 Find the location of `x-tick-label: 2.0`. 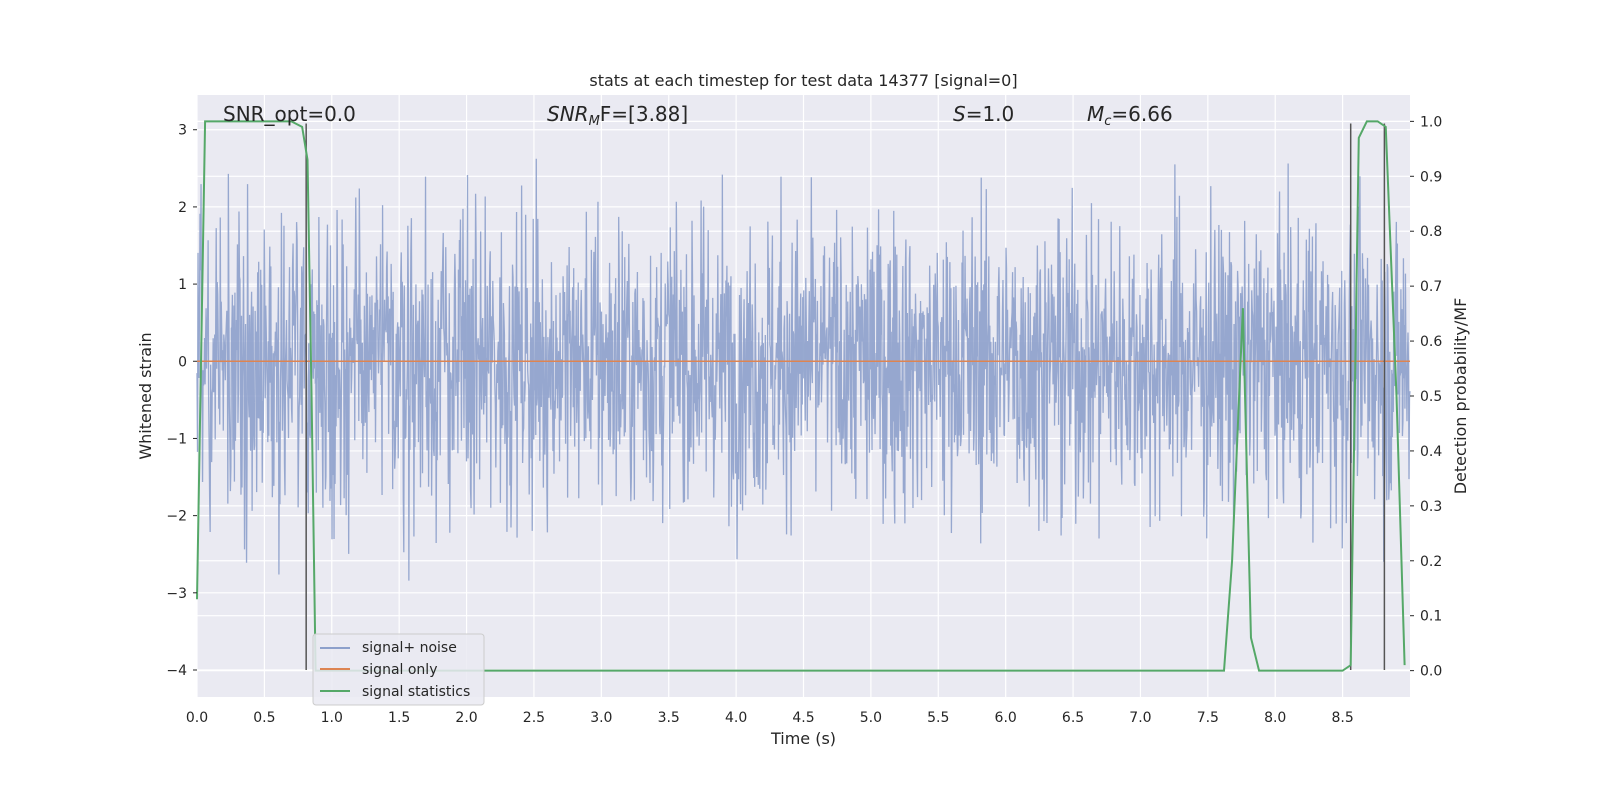

x-tick-label: 2.0 is located at coordinates (466, 718).